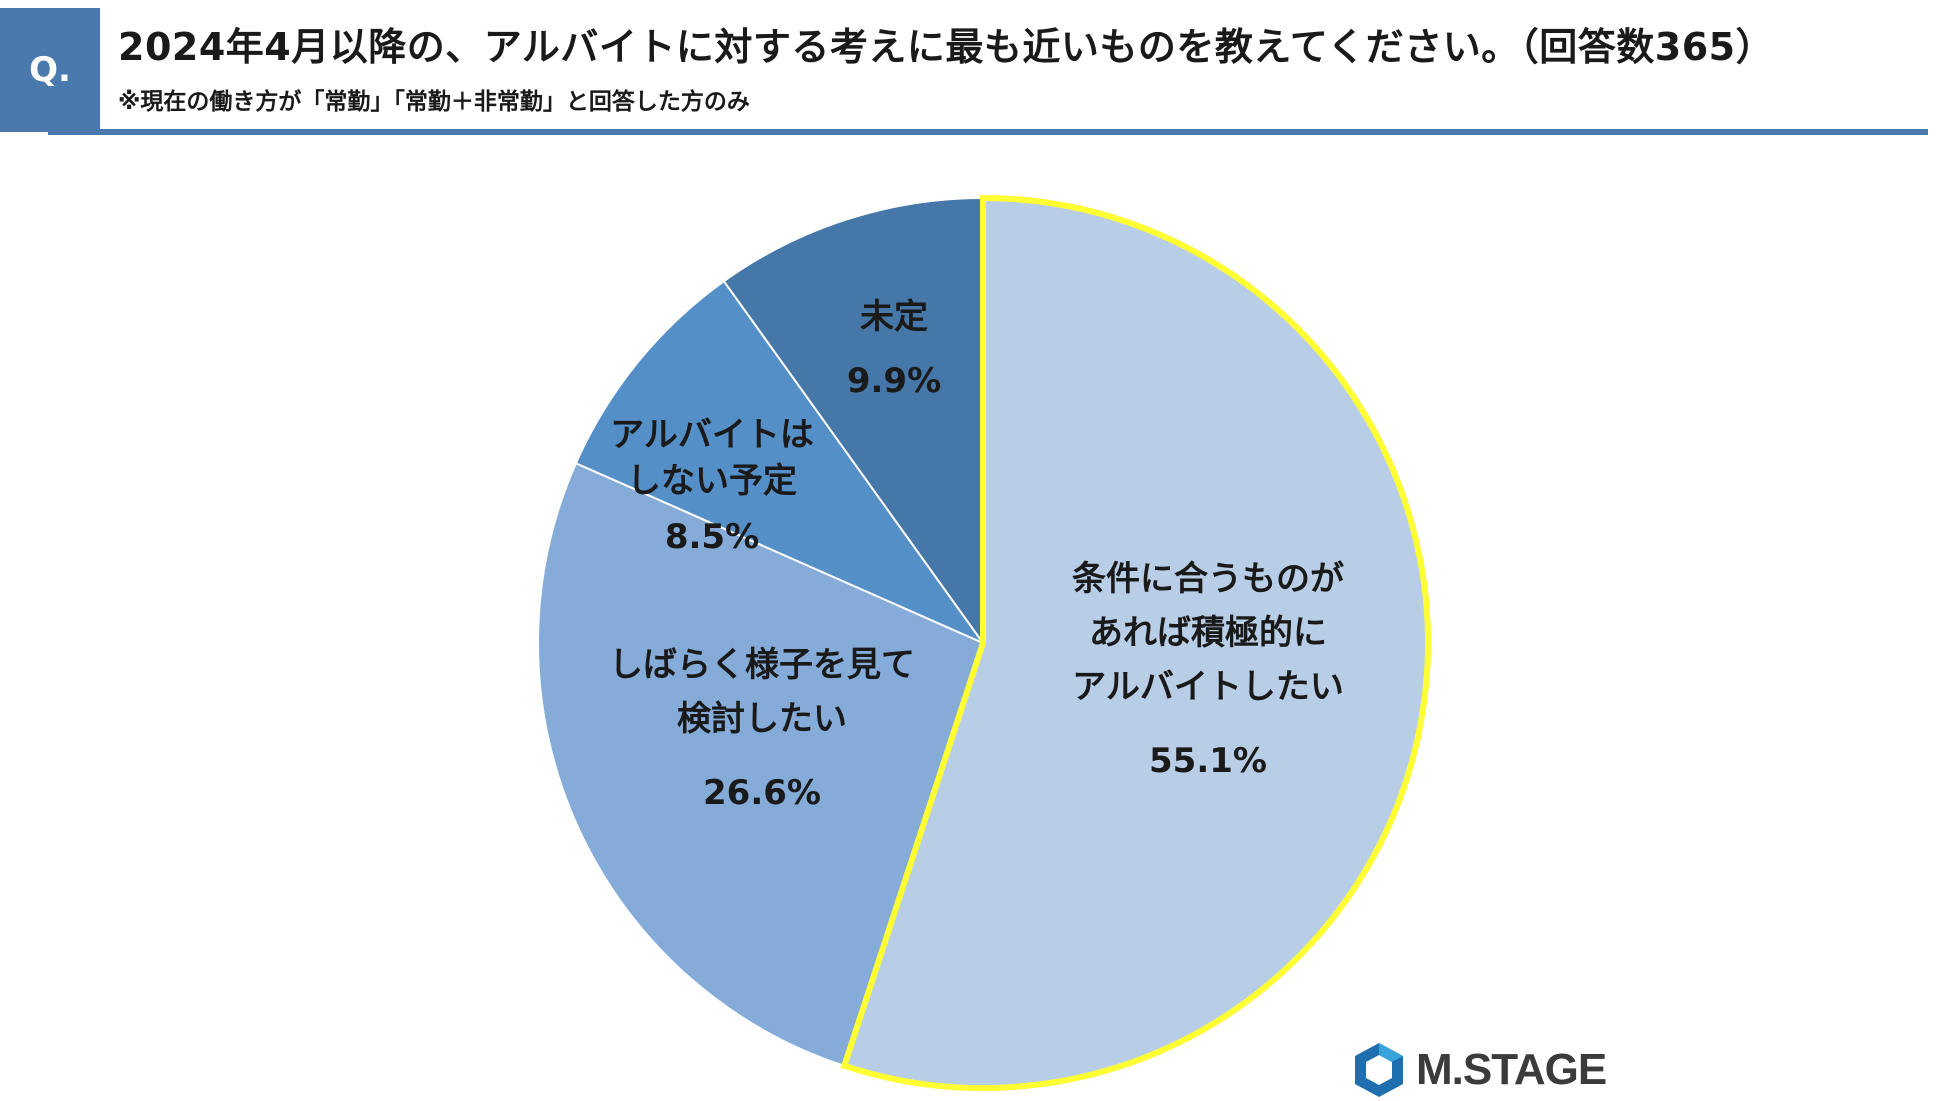 This screenshot has width=1950, height=1101. I want to click on slice-label-3-line-1: アルバイトは, so click(712, 435).